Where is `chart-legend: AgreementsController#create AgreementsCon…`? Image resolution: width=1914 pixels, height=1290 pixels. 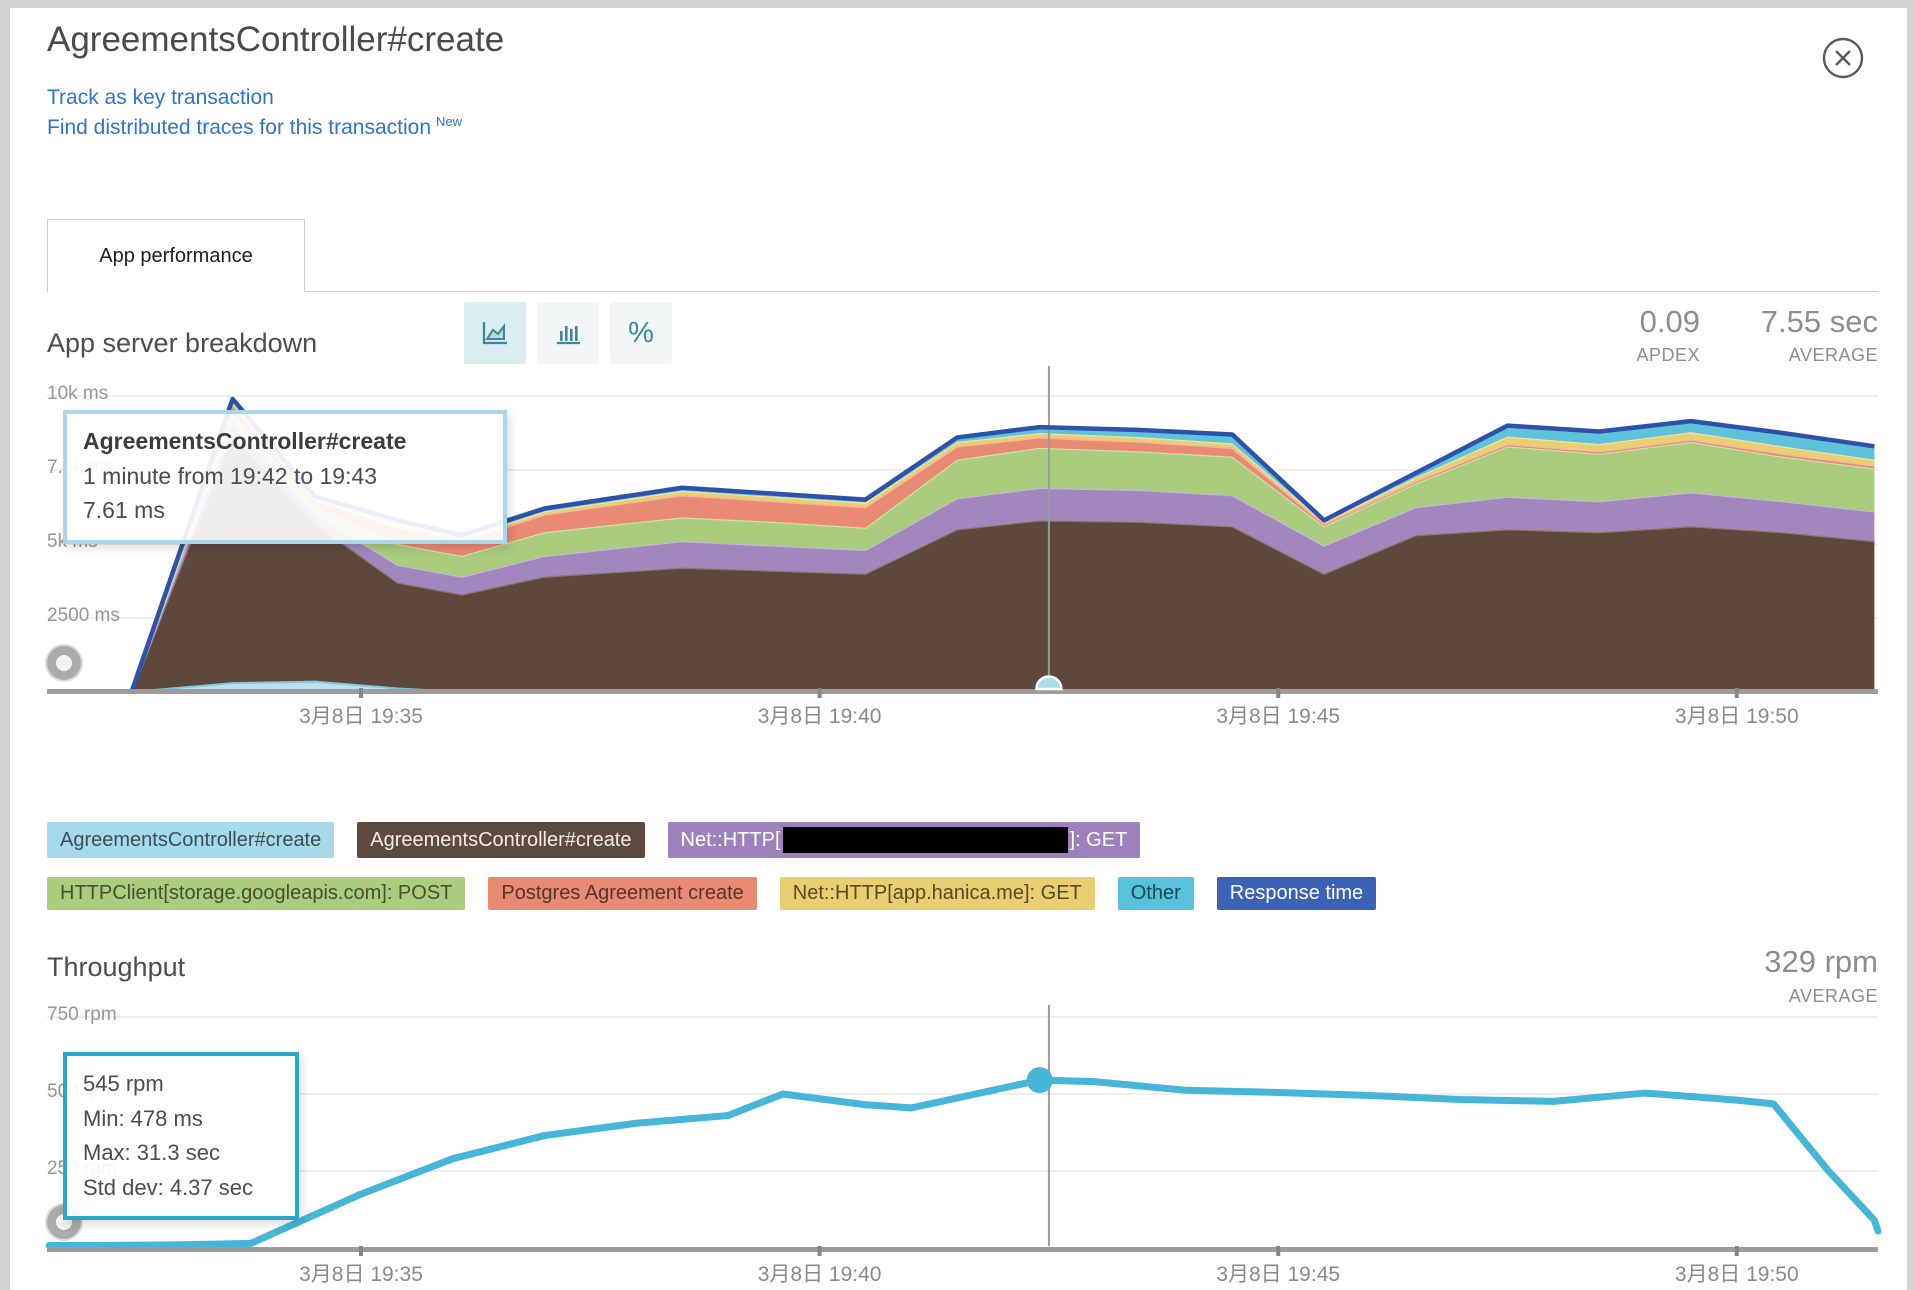
chart-legend: AgreementsController#create AgreementsCon… is located at coordinates (967, 875).